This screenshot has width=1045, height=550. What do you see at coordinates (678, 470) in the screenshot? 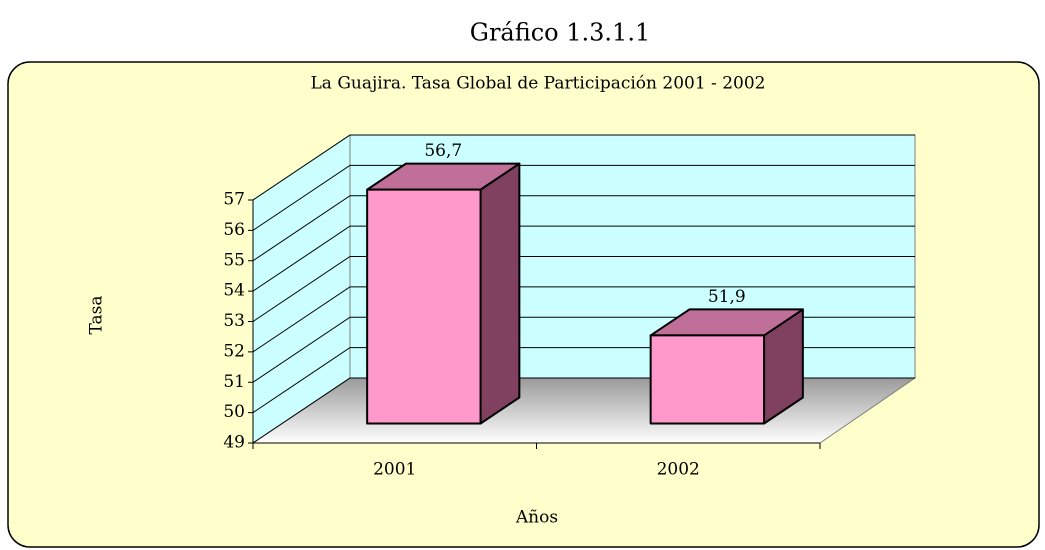
I see `x-tick-label: 2002` at bounding box center [678, 470].